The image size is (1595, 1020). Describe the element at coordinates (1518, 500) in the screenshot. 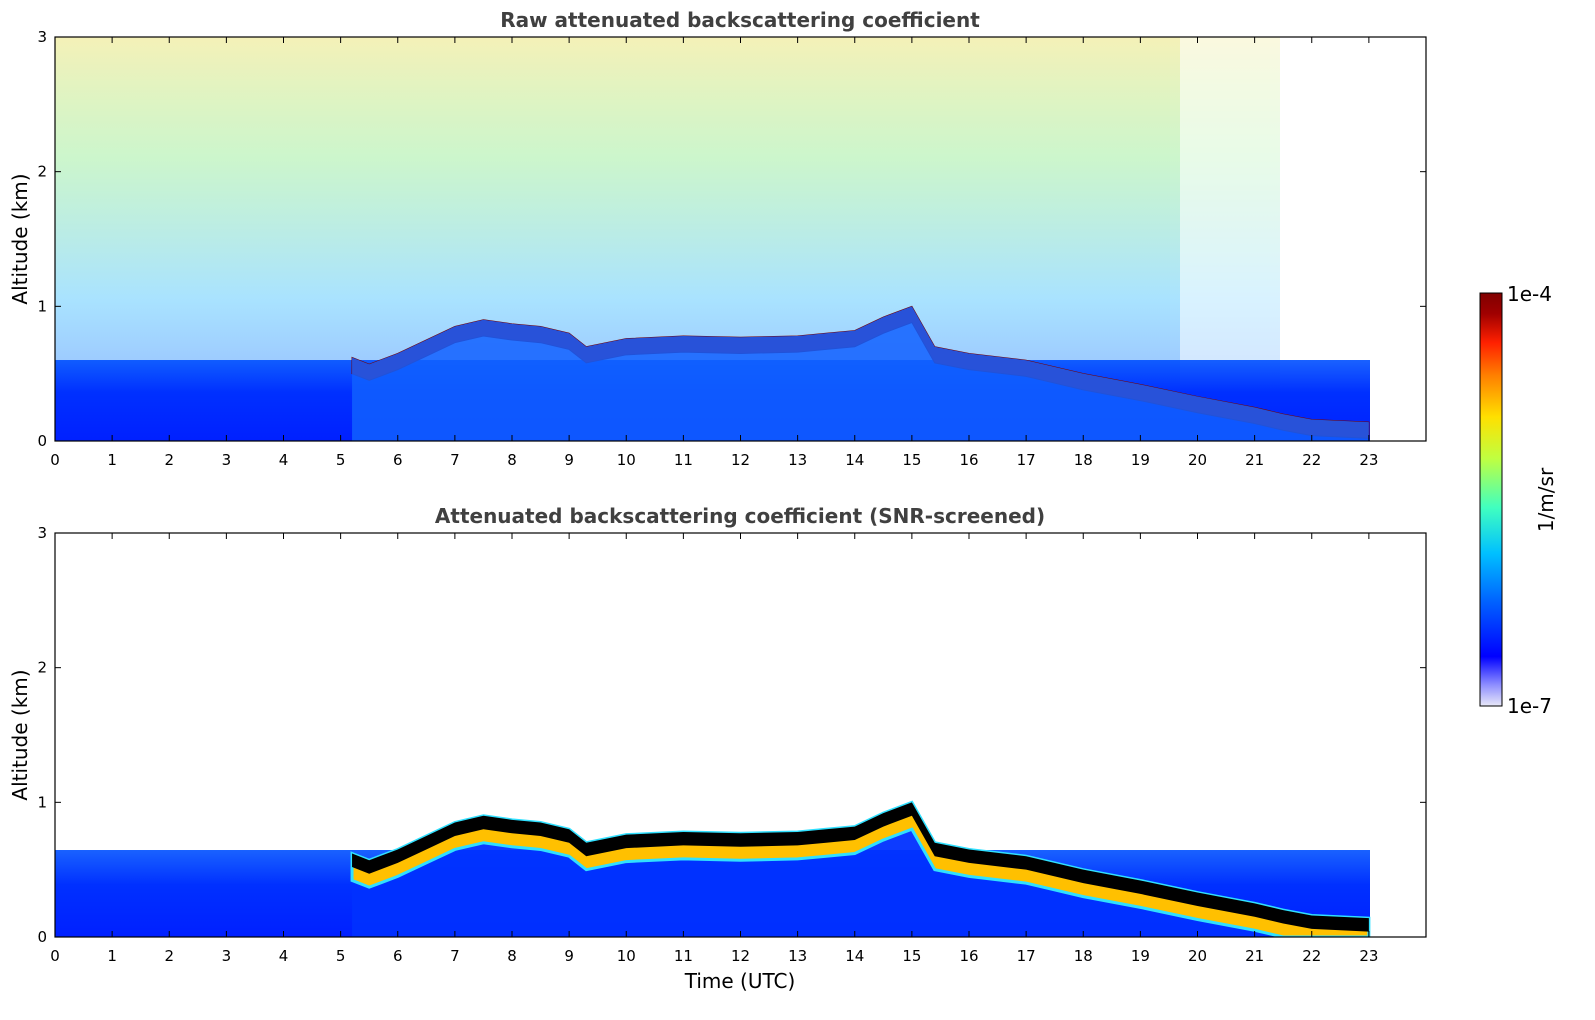

I see `colorbar: 1e-4 1e-7 1/m/sr` at that location.